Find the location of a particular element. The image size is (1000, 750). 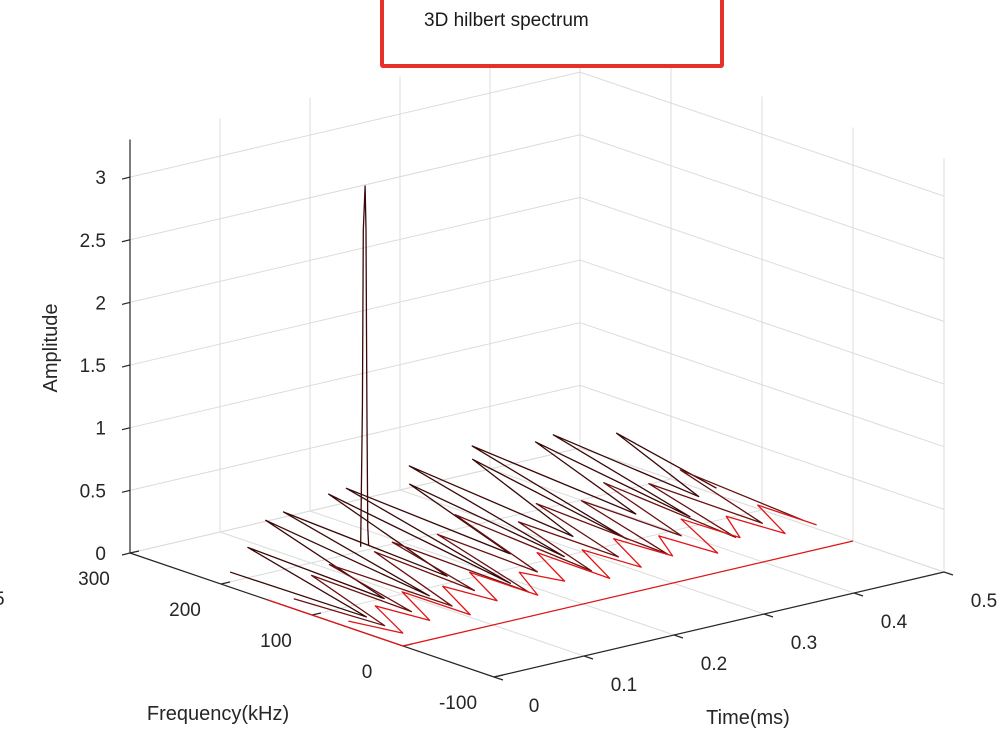

y-tick-label: 300 is located at coordinates (94, 579).